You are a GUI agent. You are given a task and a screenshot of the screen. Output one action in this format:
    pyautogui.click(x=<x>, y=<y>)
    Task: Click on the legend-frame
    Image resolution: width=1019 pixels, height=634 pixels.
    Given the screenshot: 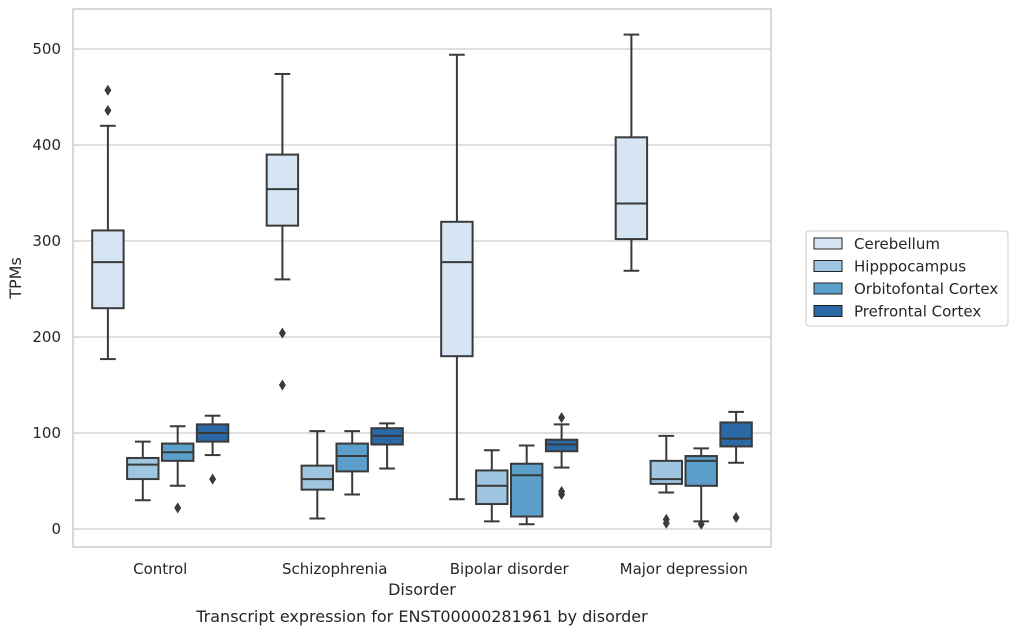 What is the action you would take?
    pyautogui.click(x=907, y=278)
    